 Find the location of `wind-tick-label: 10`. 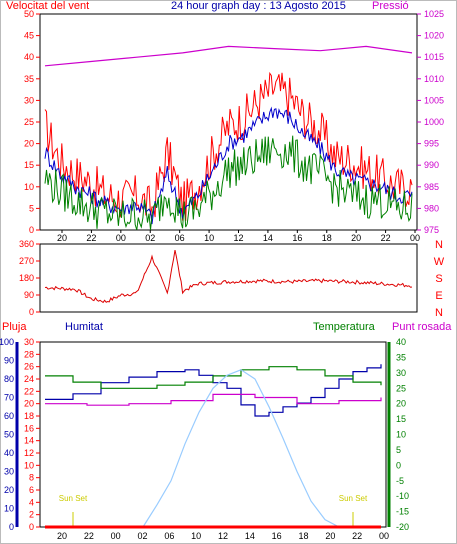

wind-tick-label: 10 is located at coordinates (29, 187).